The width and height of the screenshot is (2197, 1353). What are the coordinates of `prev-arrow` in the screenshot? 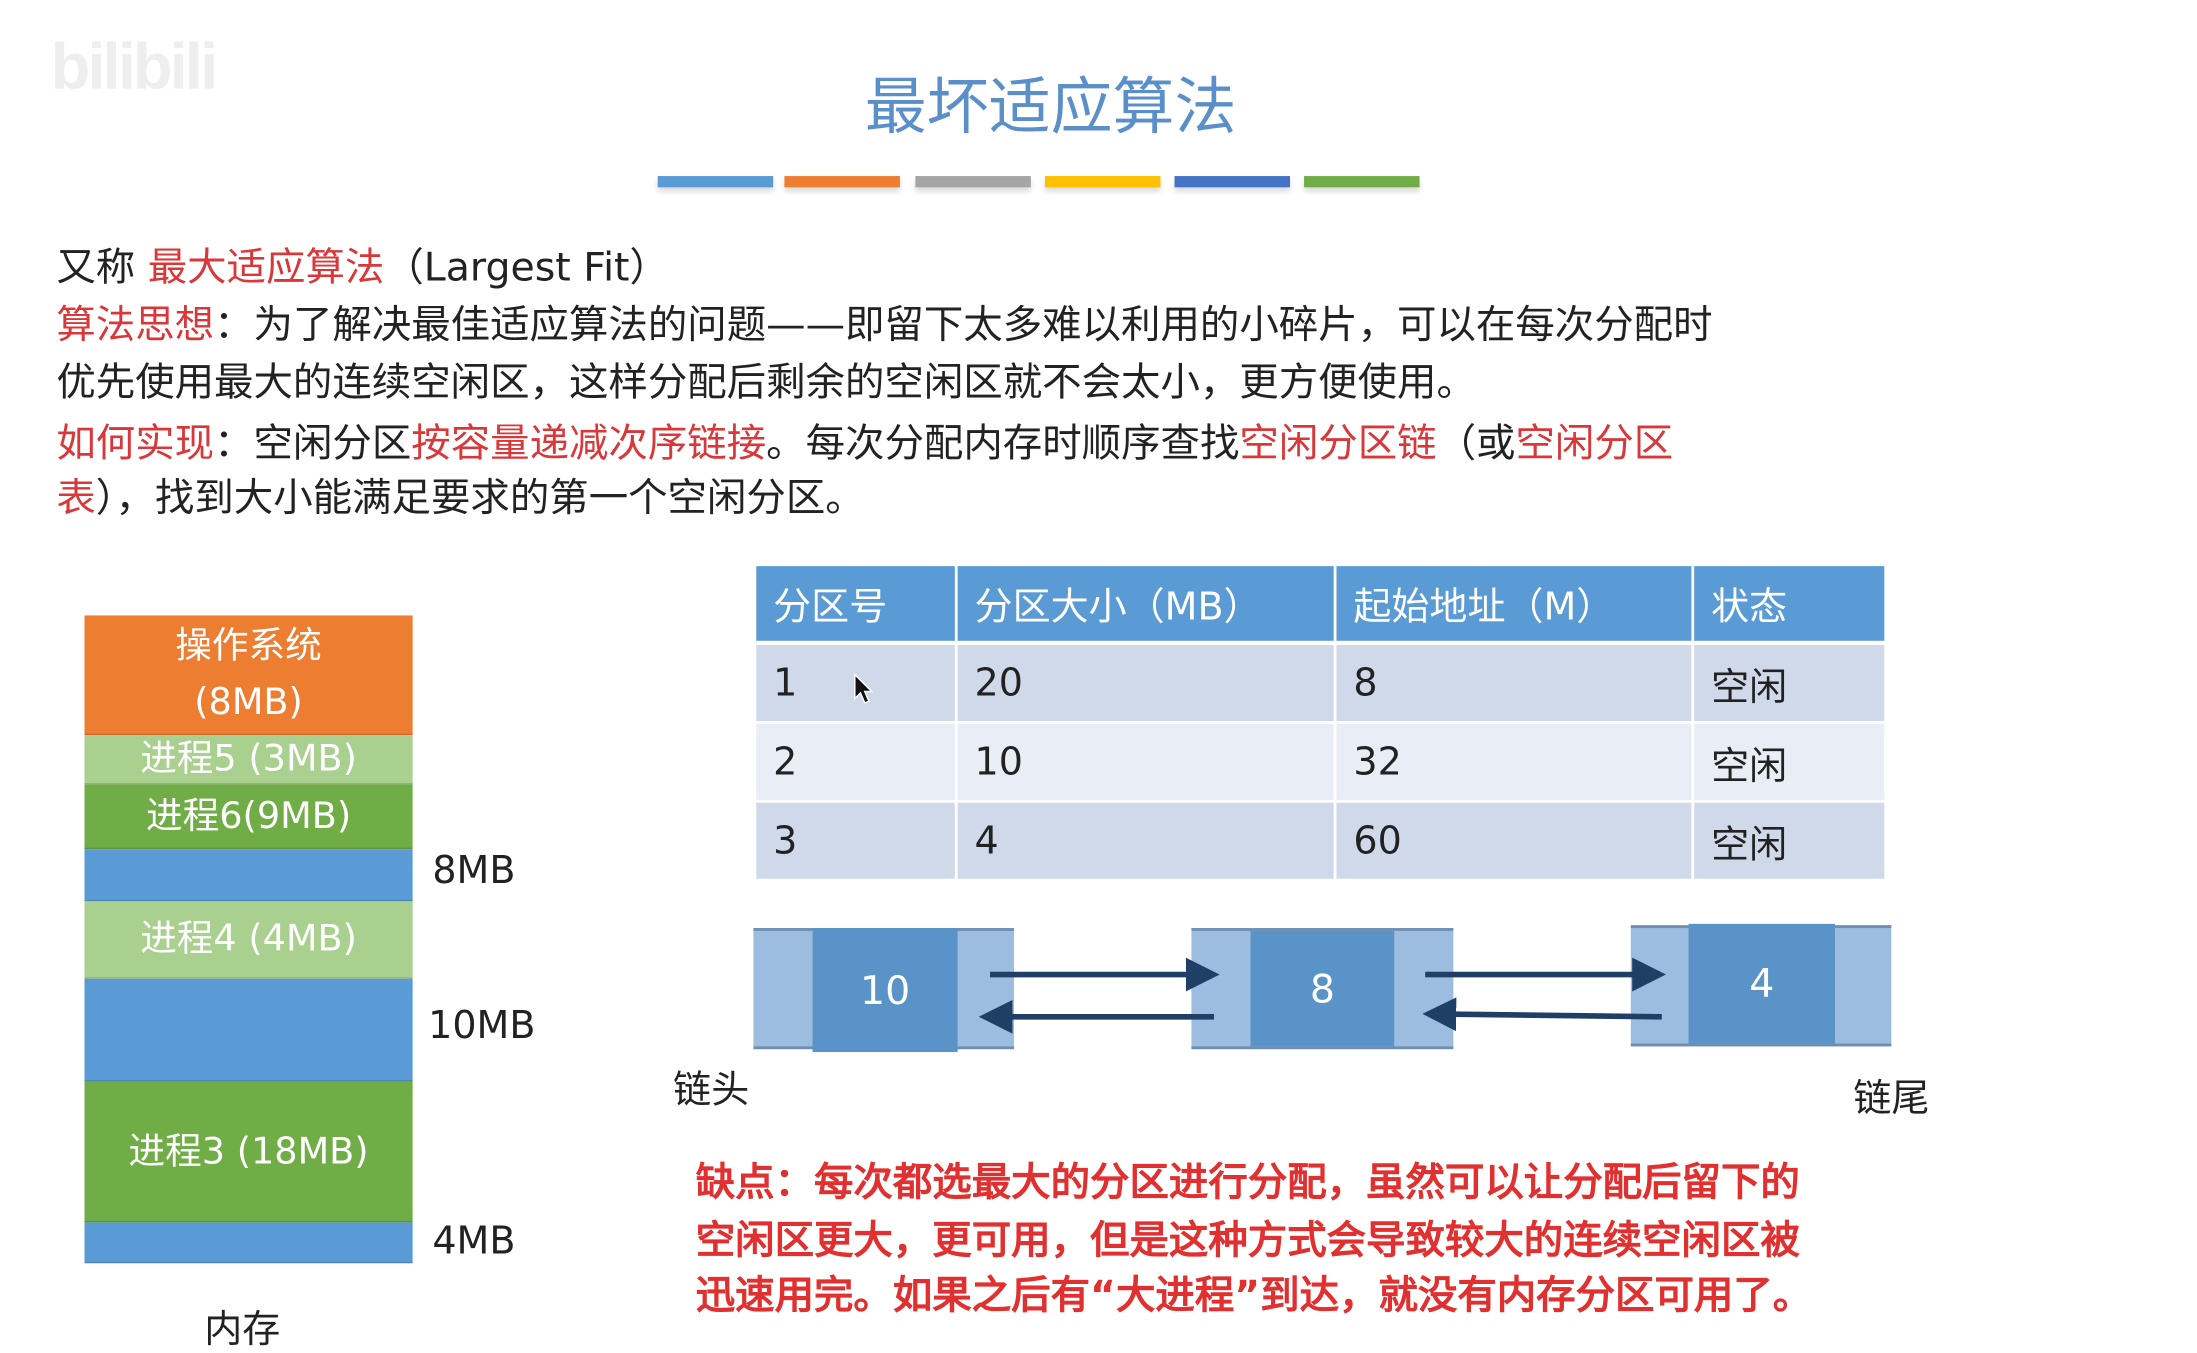 It's located at (1542, 1014).